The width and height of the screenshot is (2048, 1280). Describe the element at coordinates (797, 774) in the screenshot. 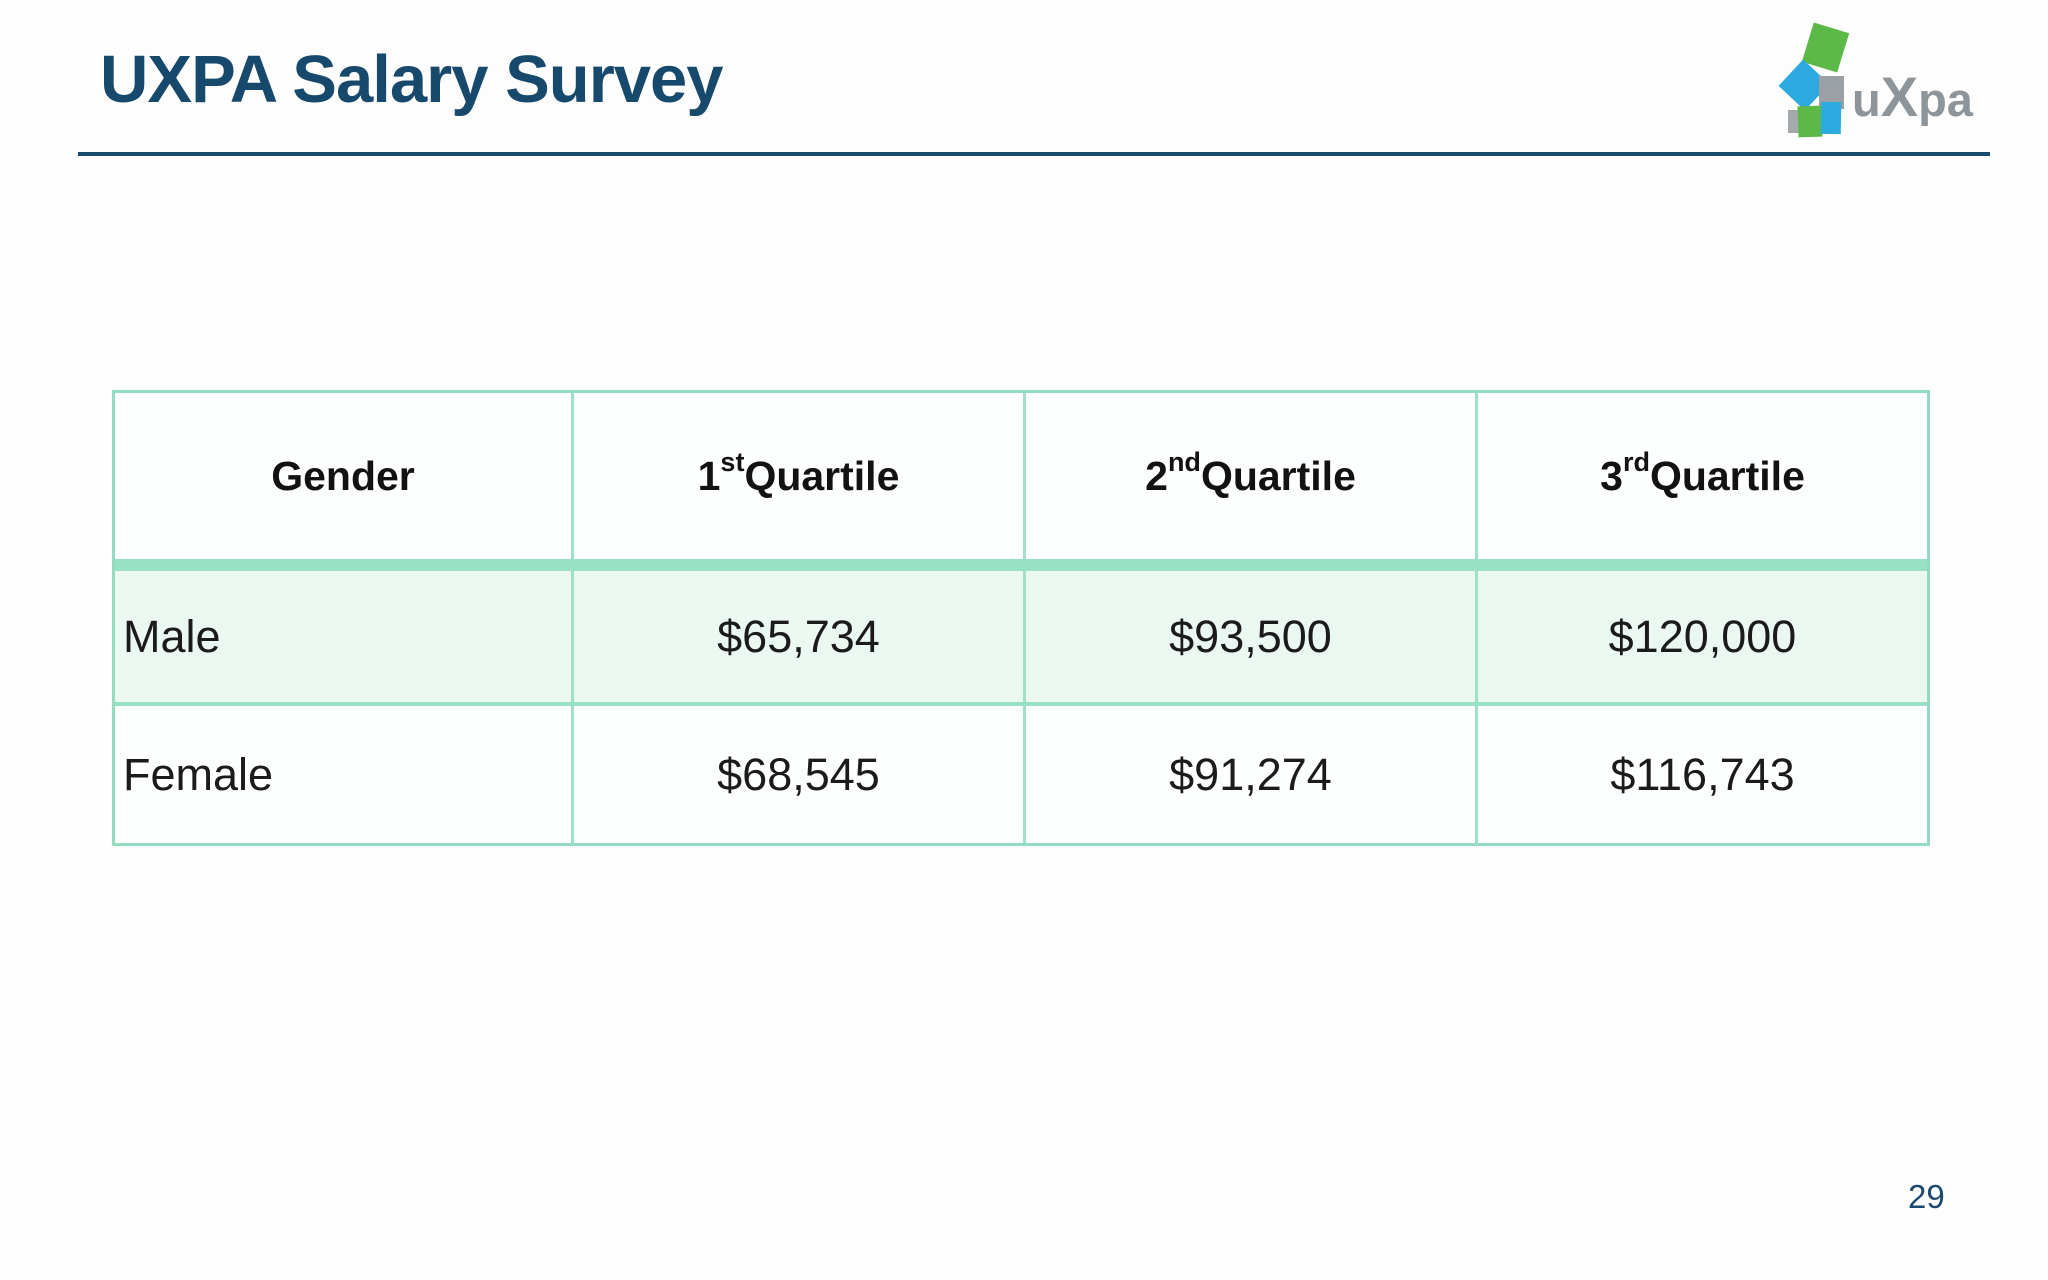

I see `cell-female-q1: $68,545` at that location.